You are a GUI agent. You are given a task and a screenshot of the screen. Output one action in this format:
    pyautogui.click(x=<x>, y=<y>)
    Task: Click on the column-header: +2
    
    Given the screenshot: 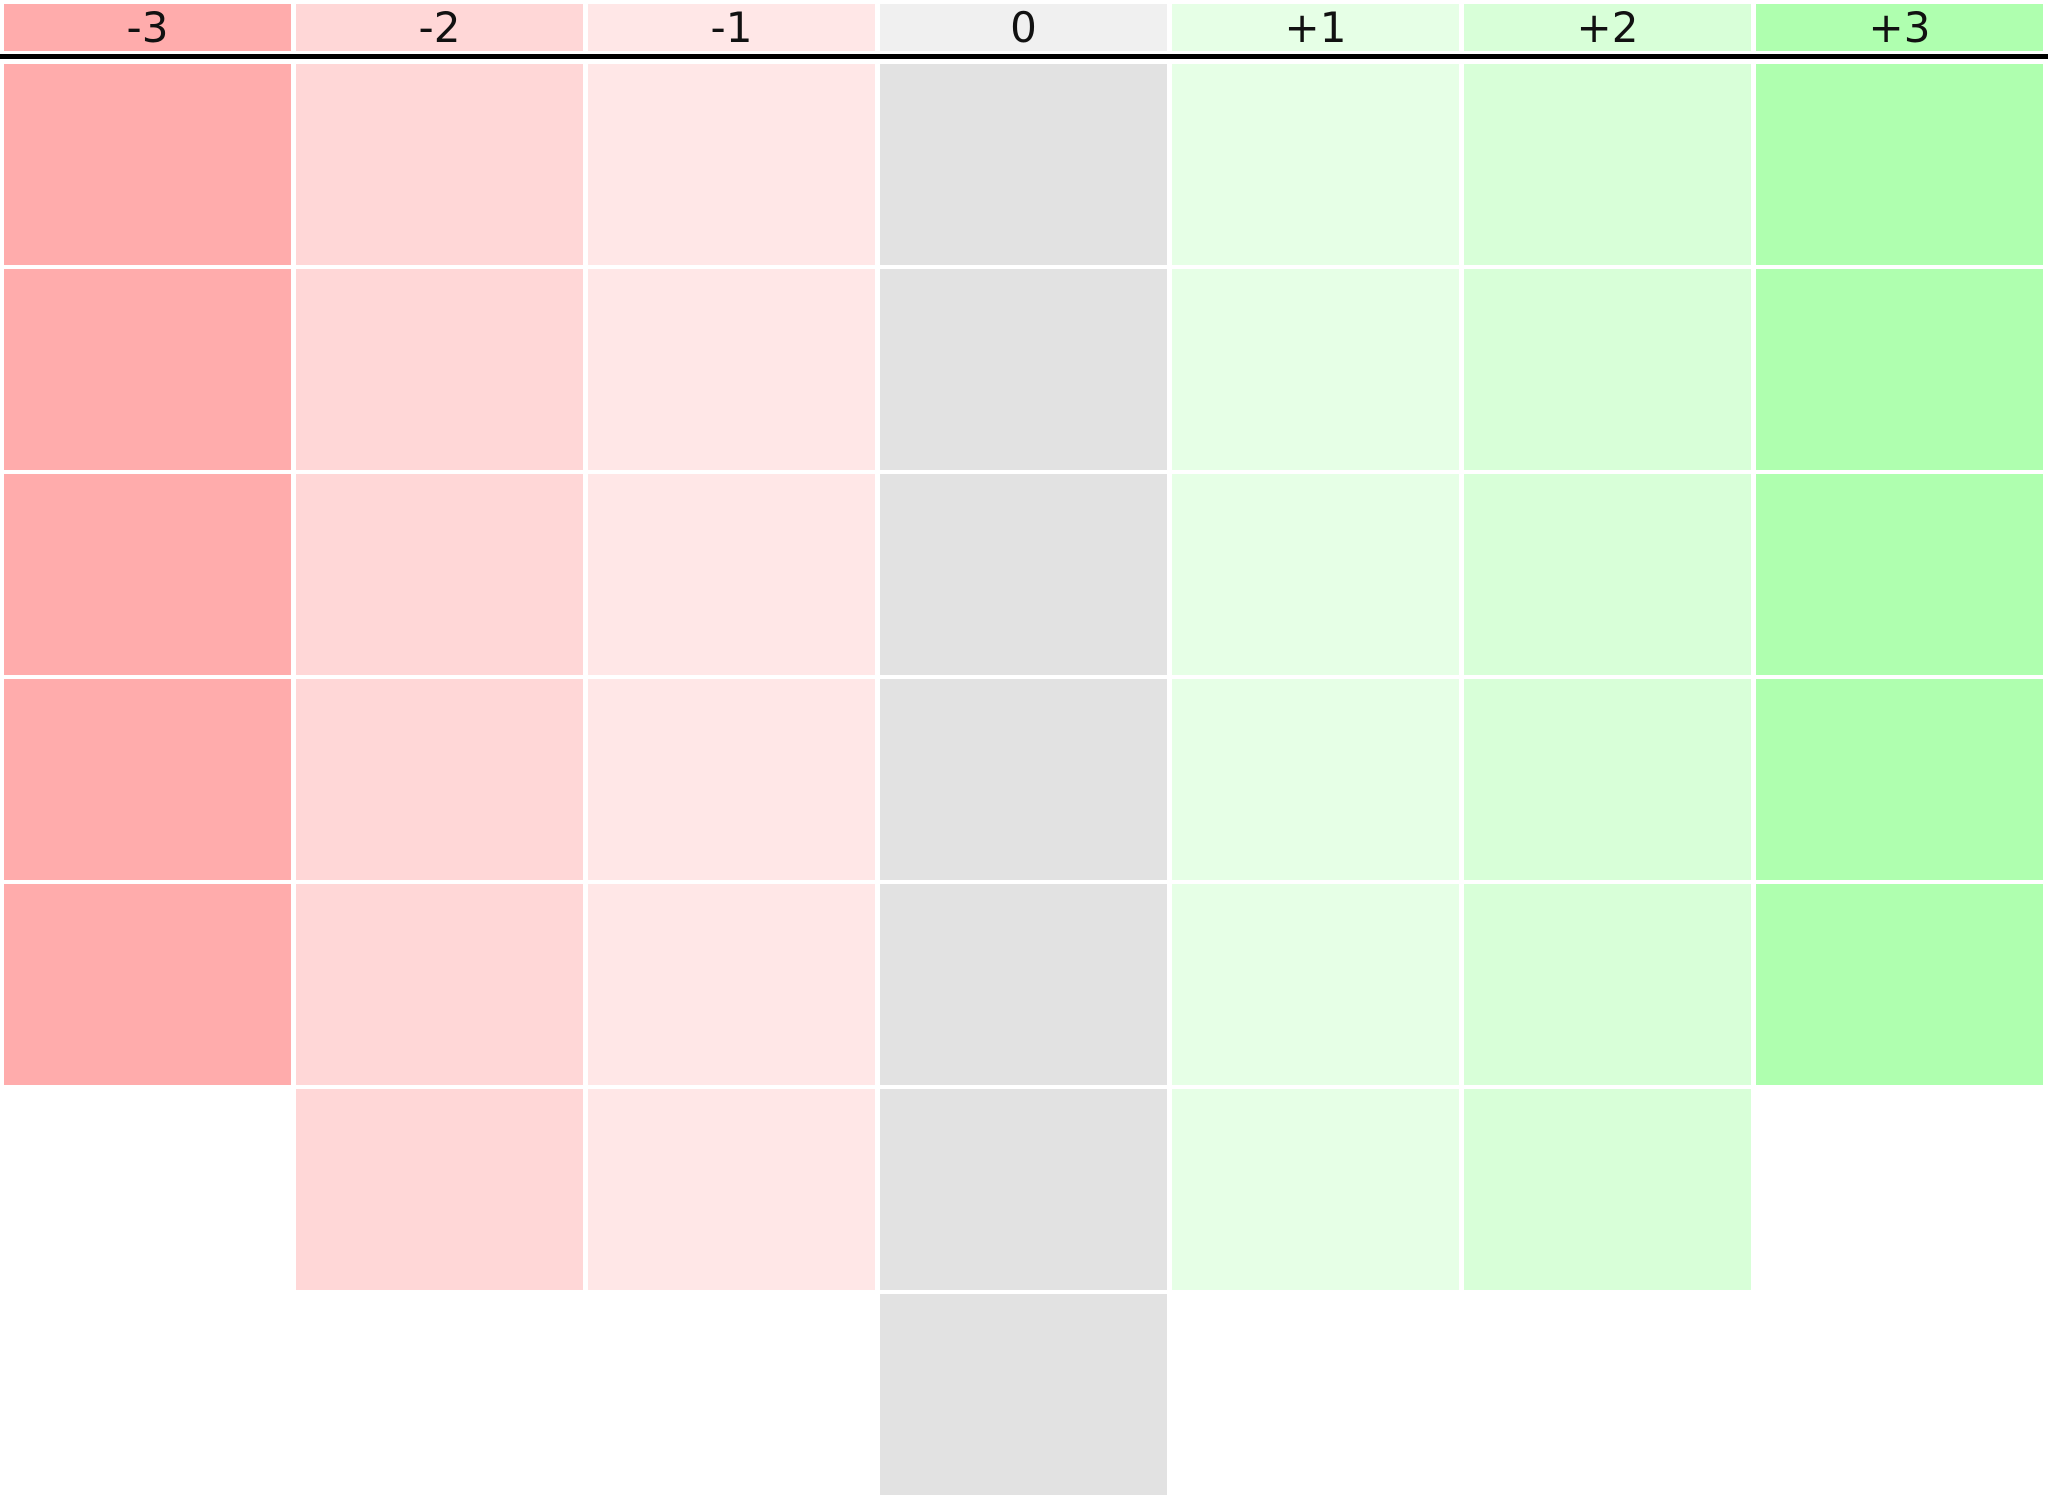 What is the action you would take?
    pyautogui.click(x=1607, y=27)
    